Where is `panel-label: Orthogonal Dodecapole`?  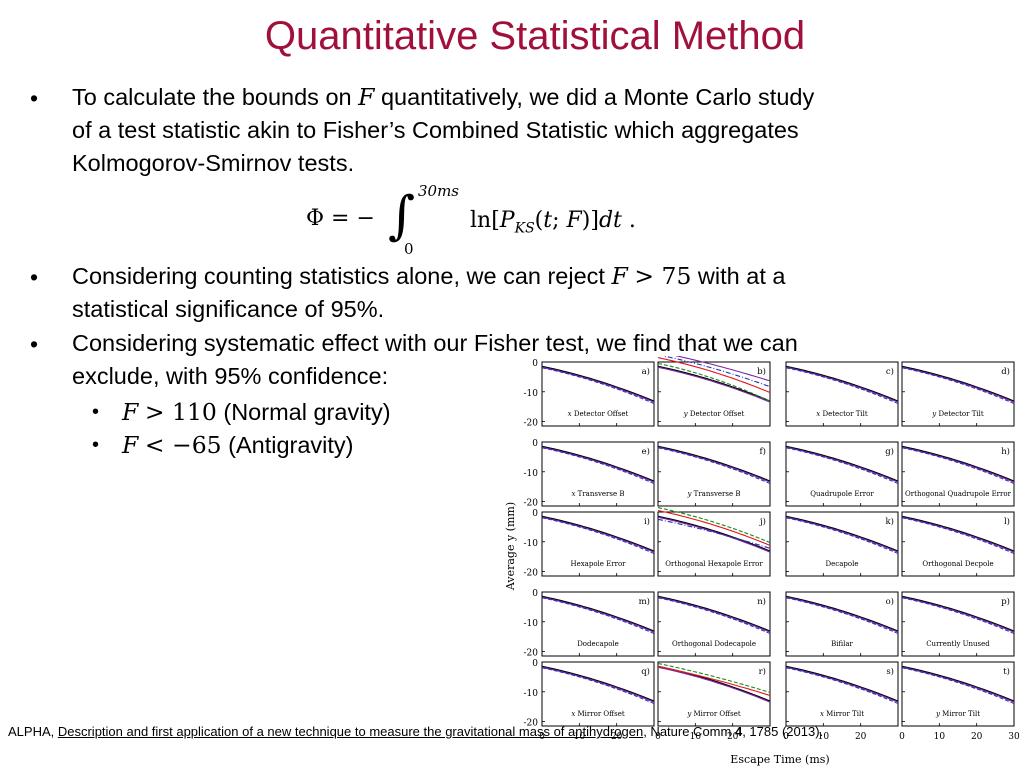 panel-label: Orthogonal Dodecapole is located at coordinates (714, 644).